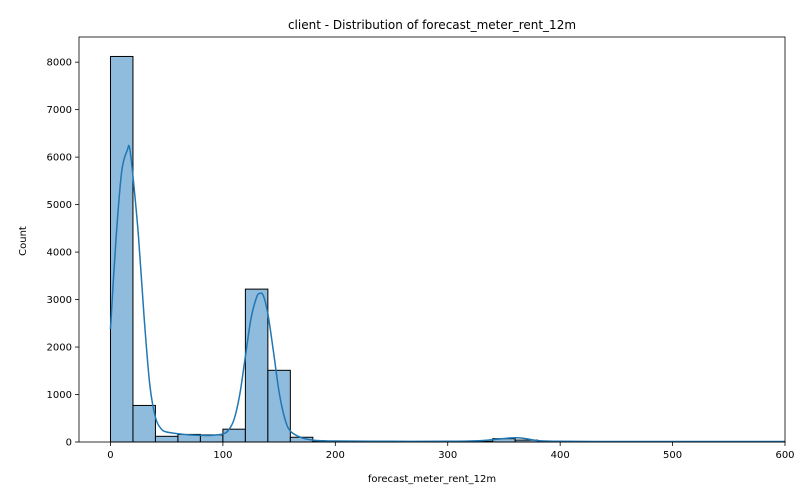  I want to click on y-tick-label-6000: 6000, so click(59, 158).